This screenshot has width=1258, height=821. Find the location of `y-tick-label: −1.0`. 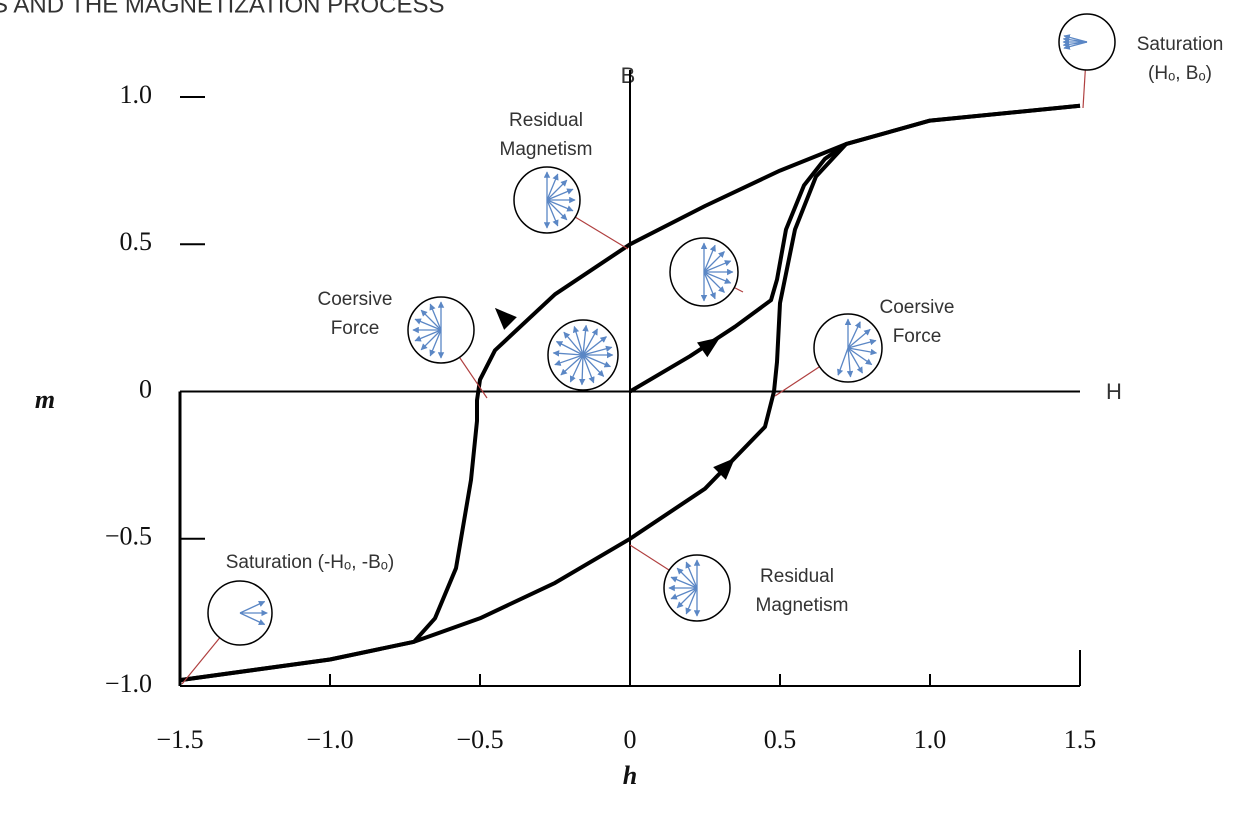

y-tick-label: −1.0 is located at coordinates (128, 683).